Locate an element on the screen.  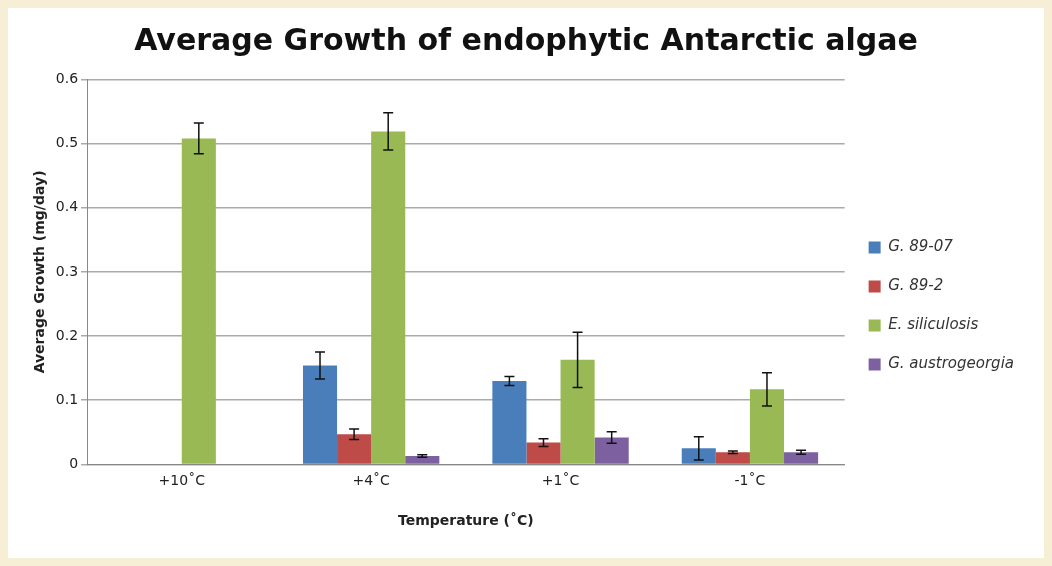
legend-label: G. 89-2 is located at coordinates (916, 285).